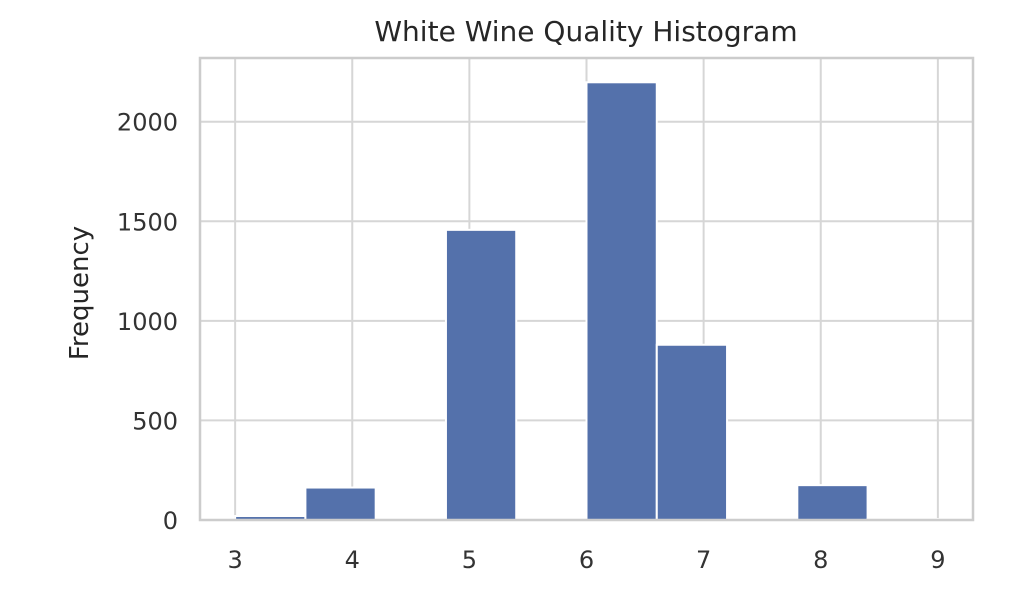 The height and width of the screenshot is (602, 1016). I want to click on x-tick-label: 5, so click(469, 560).